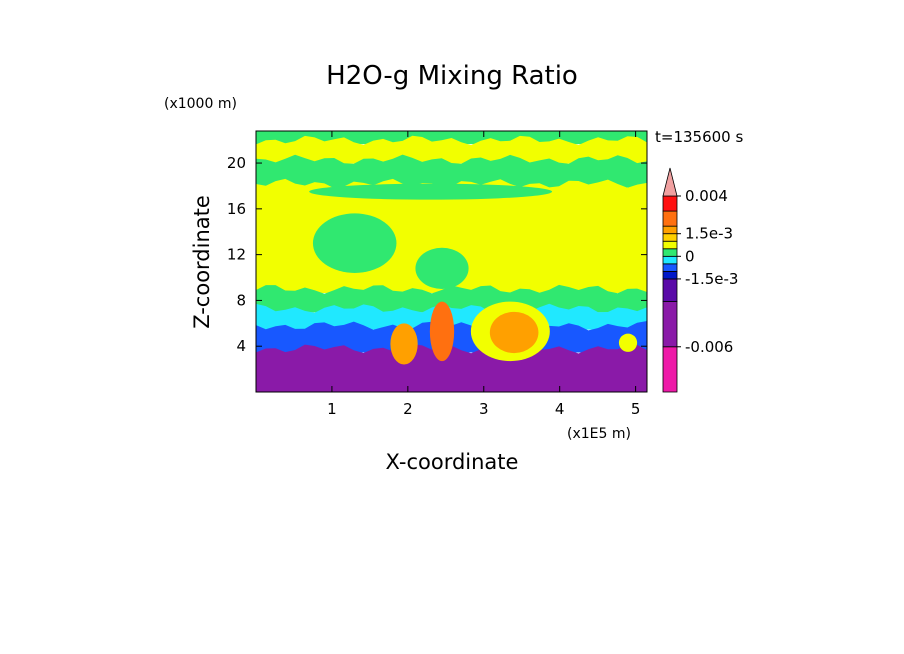  I want to click on colorbar-labels: 0.004 1.5e-3 0 -1.5e-3 -0.006, so click(707, 271).